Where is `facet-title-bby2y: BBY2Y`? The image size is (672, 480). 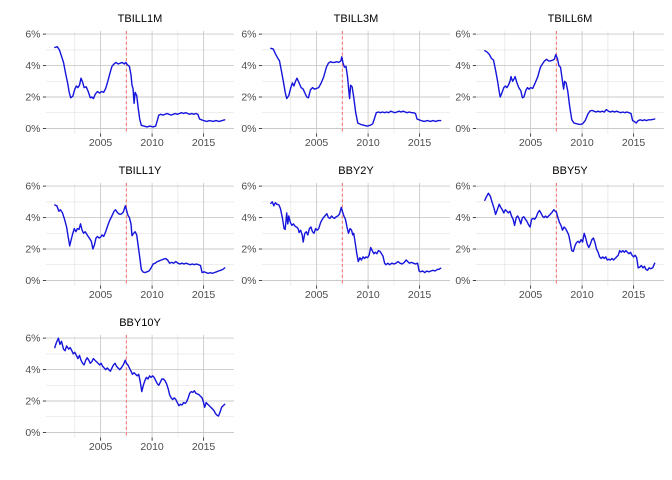 facet-title-bby2y: BBY2Y is located at coordinates (356, 171).